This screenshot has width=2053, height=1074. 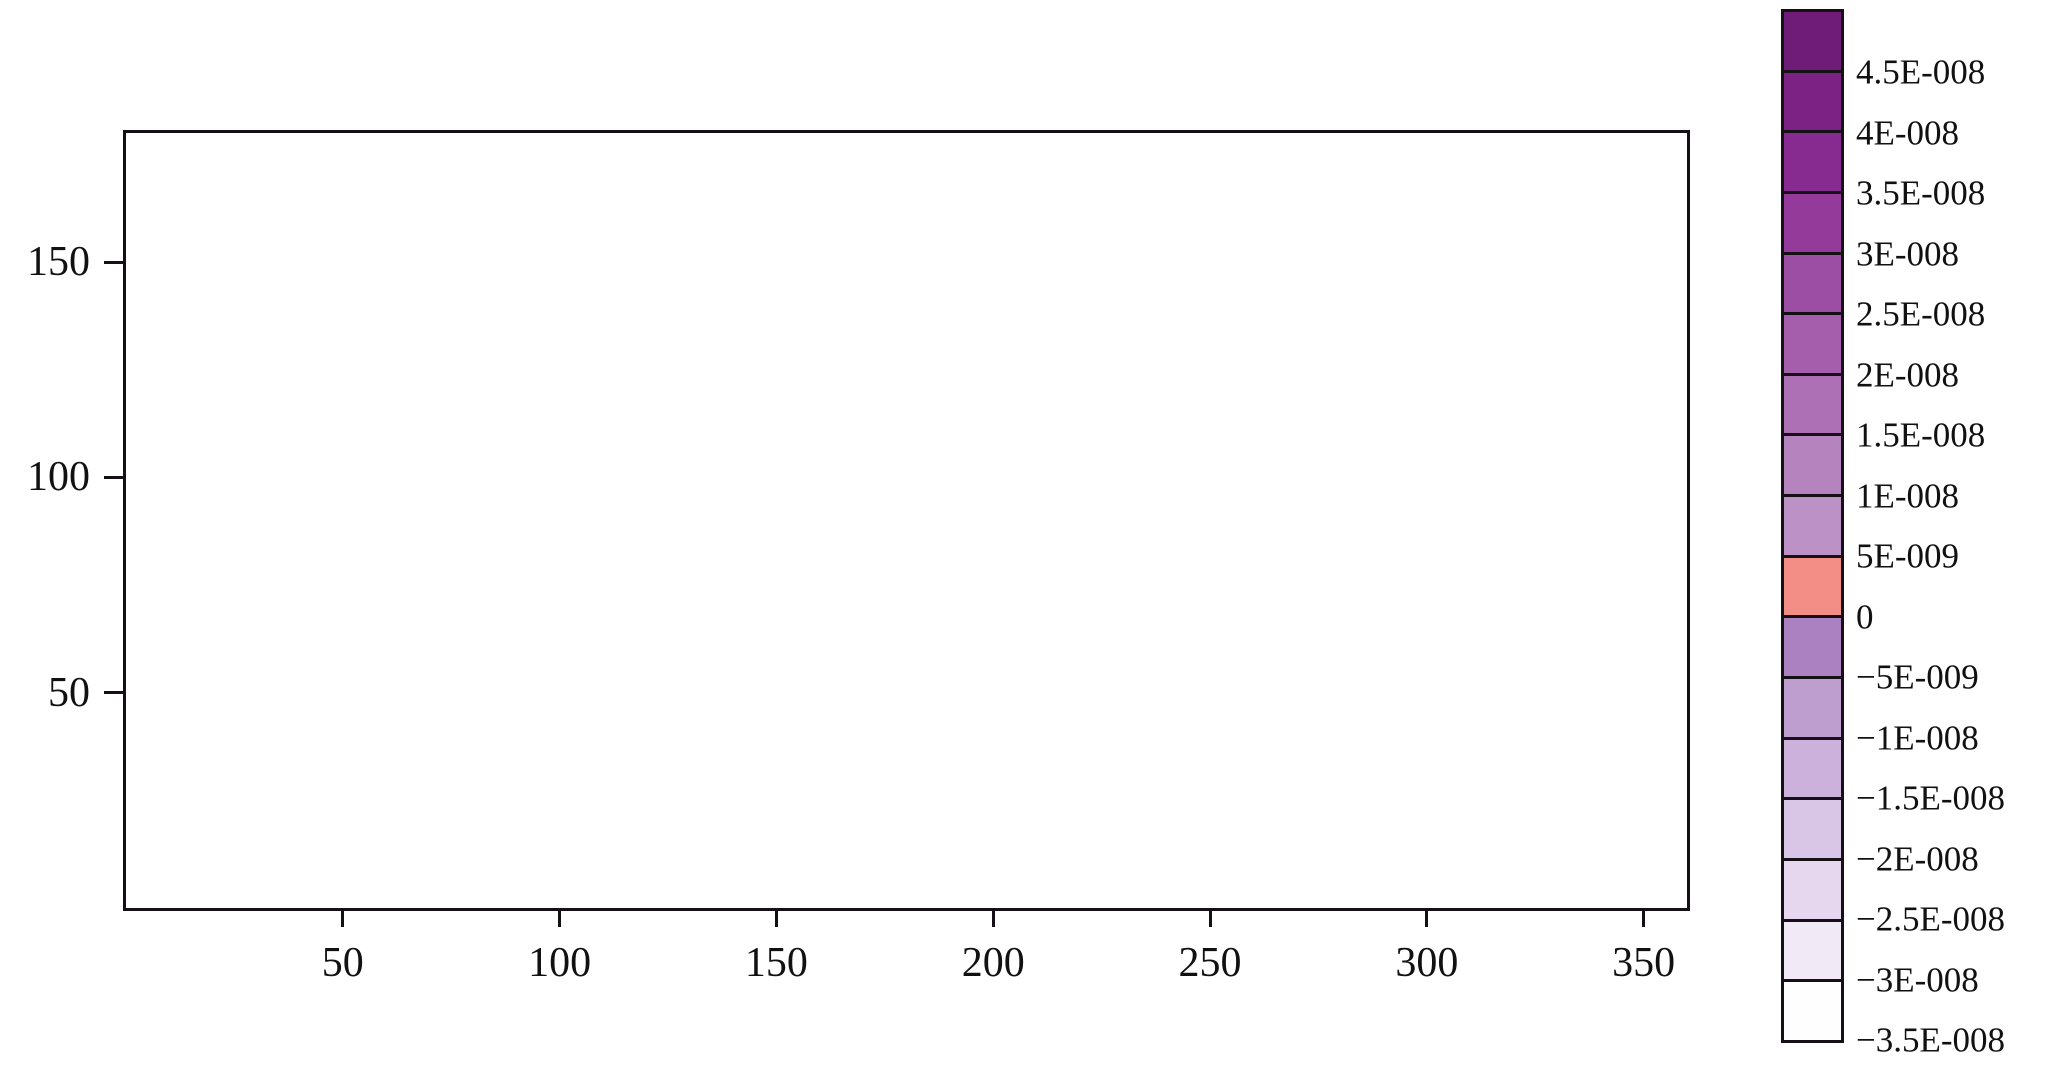 I want to click on colorbar-label: 3E-008, so click(x=1908, y=254).